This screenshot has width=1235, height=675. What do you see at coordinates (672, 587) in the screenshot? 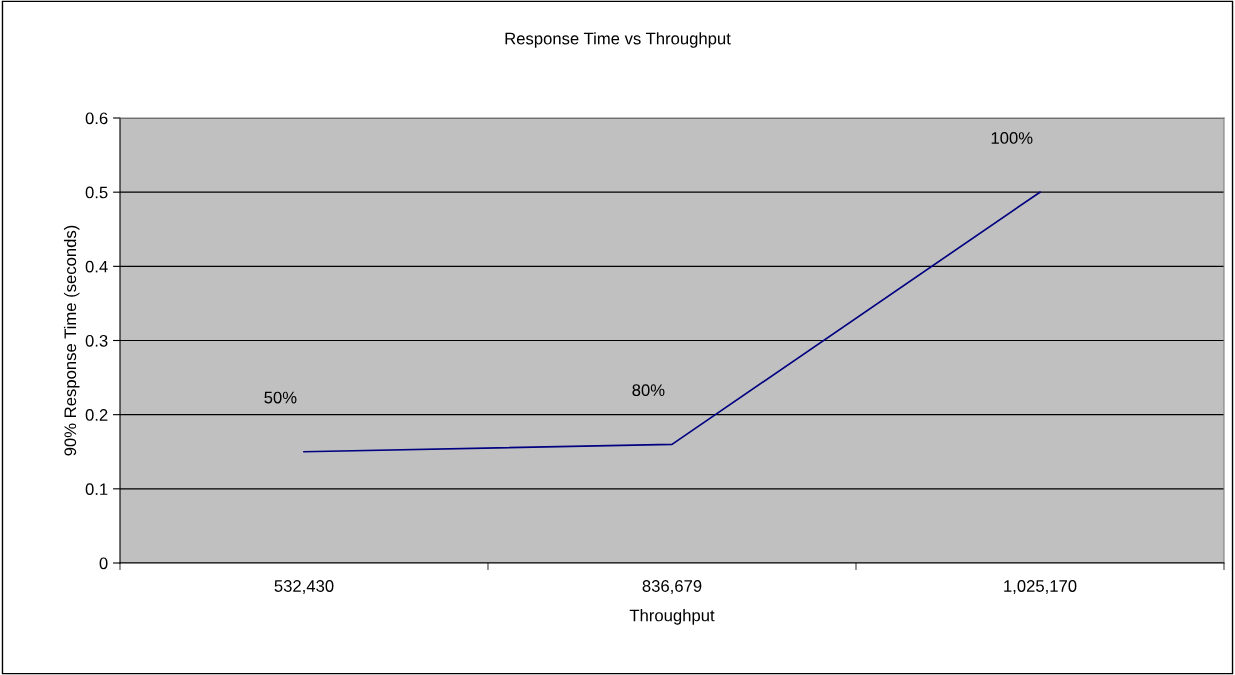
I see `x-tick-label: 836,679` at bounding box center [672, 587].